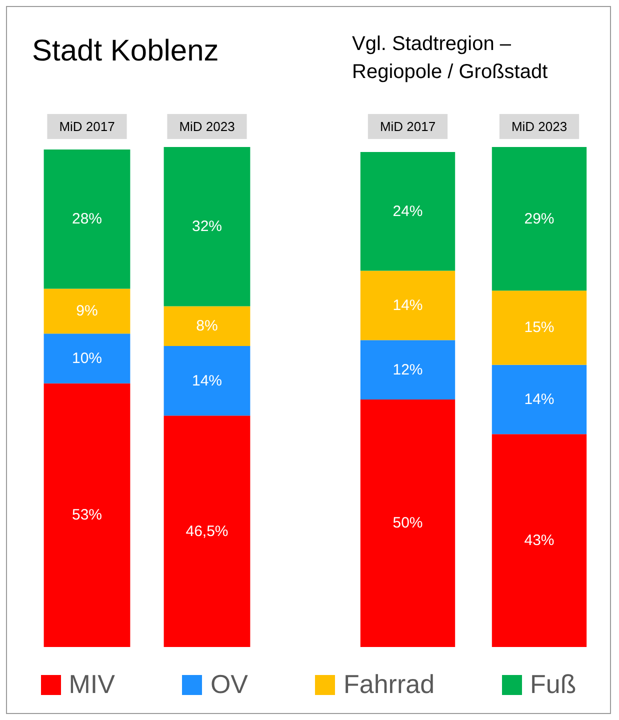  I want to click on data-label: 53%, so click(87, 515).